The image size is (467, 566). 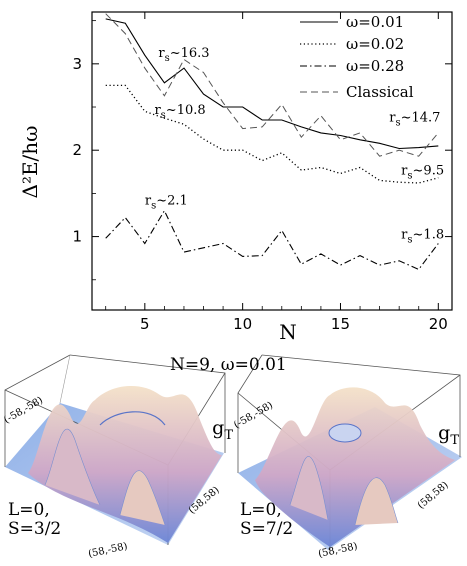 What do you see at coordinates (179, 112) in the screenshot?
I see `rs-annotation: rs~10.8` at bounding box center [179, 112].